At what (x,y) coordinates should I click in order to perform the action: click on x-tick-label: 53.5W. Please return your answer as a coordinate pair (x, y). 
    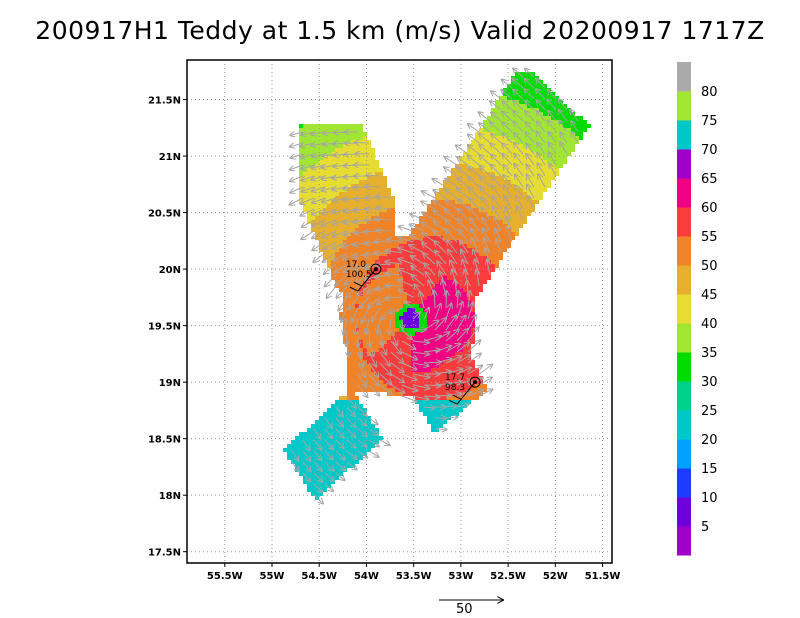
    Looking at the image, I should click on (414, 576).